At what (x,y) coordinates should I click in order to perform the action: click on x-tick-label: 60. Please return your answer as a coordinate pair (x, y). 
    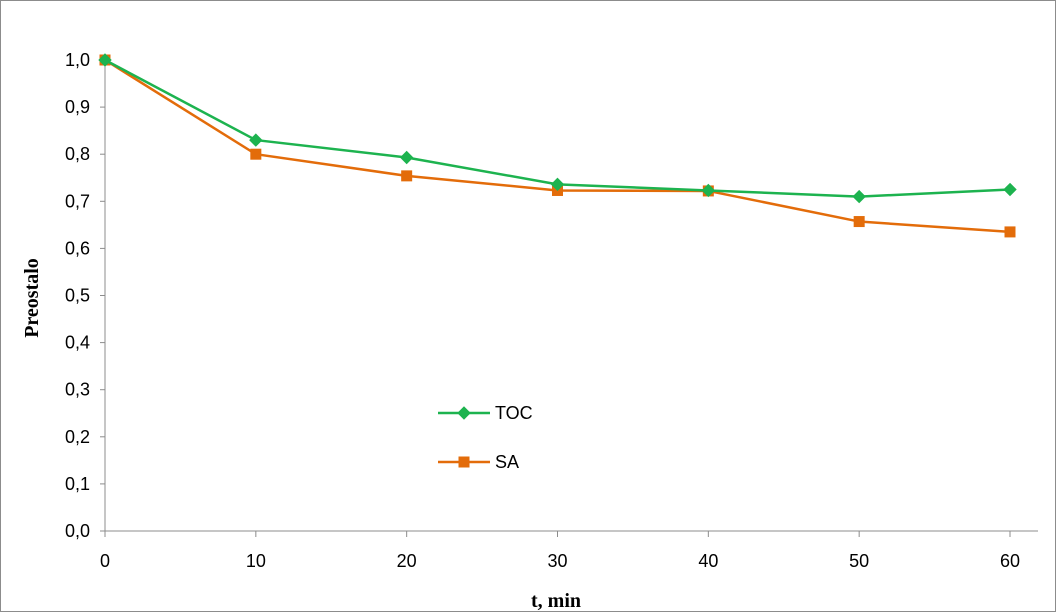
    Looking at the image, I should click on (1010, 561).